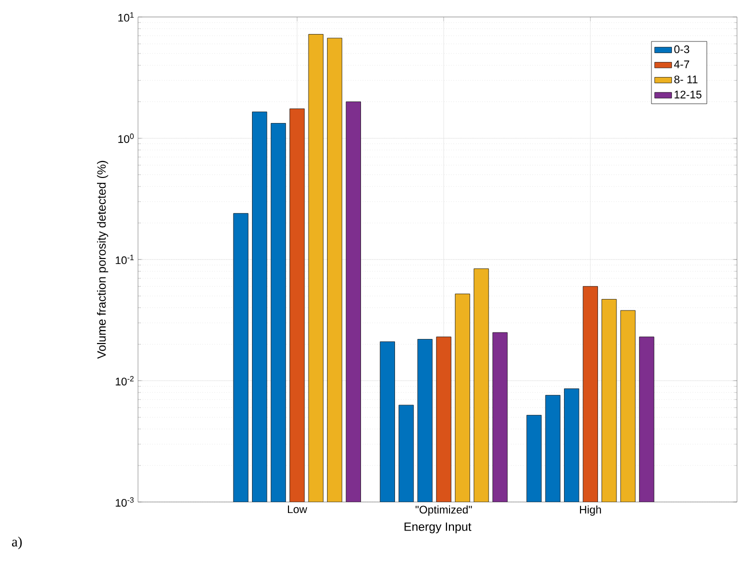  Describe the element at coordinates (126, 138) in the screenshot. I see `y-tick-label: 10$^{0}$` at that location.